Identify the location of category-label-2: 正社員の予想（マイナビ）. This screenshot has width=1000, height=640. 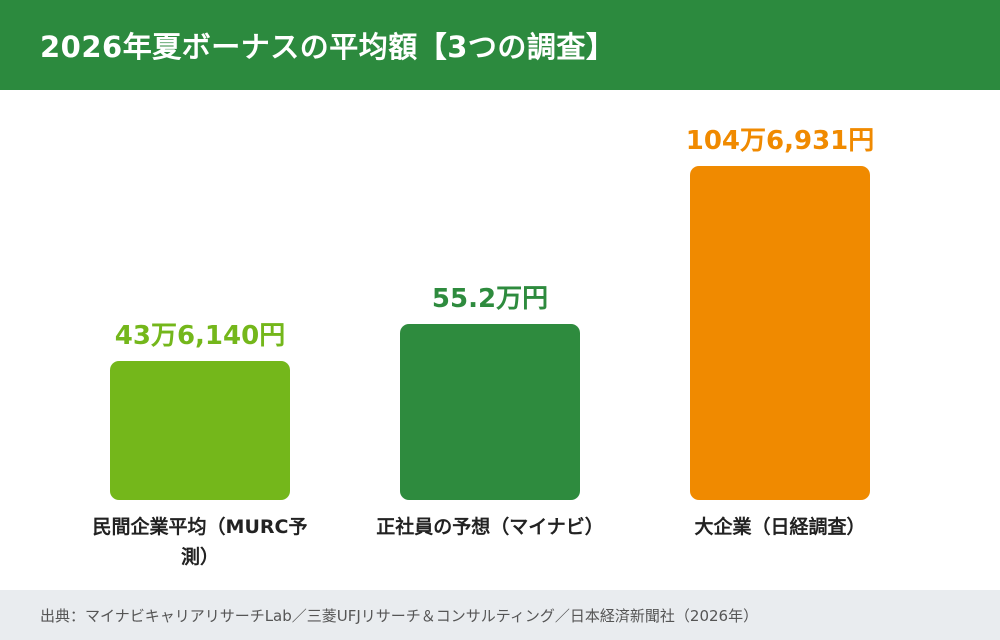
(490, 527).